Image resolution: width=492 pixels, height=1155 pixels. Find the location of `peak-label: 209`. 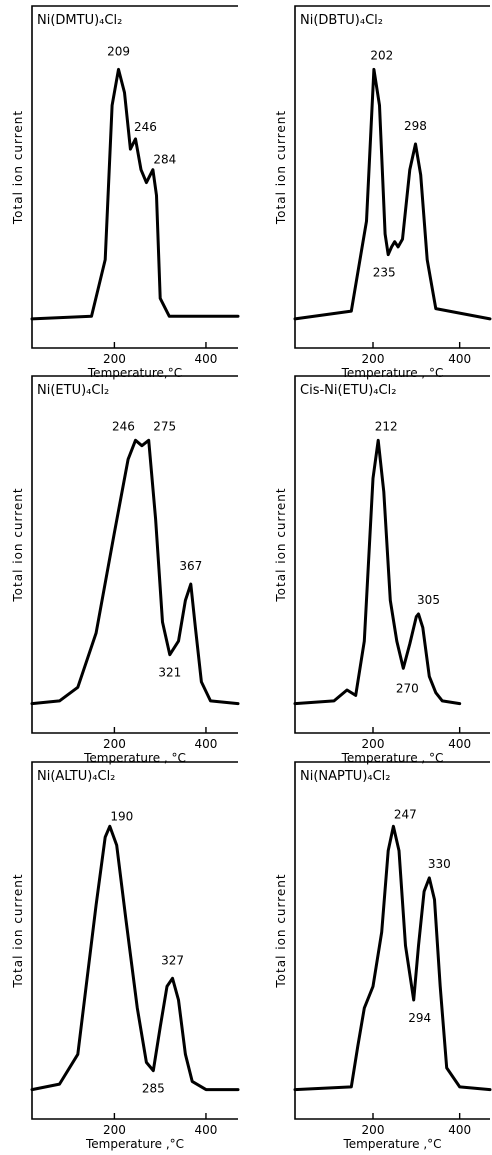

peak-label: 209 is located at coordinates (118, 51).